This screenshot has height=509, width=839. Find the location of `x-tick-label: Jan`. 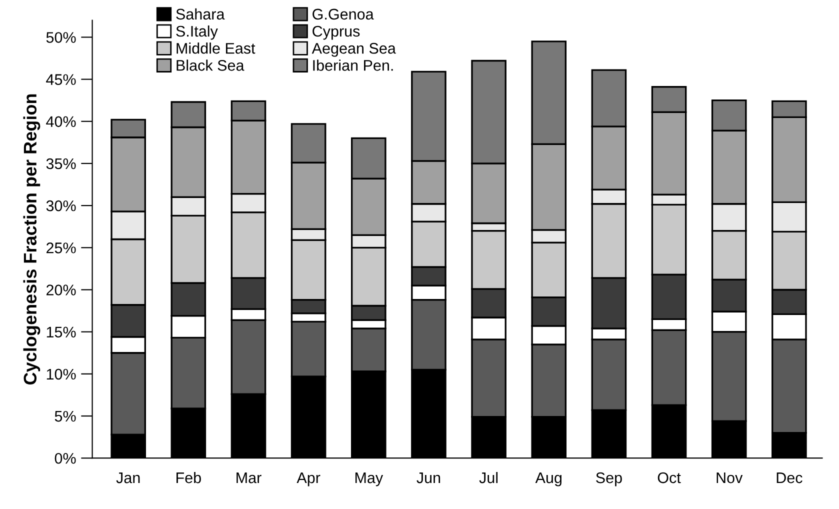

x-tick-label: Jan is located at coordinates (128, 478).